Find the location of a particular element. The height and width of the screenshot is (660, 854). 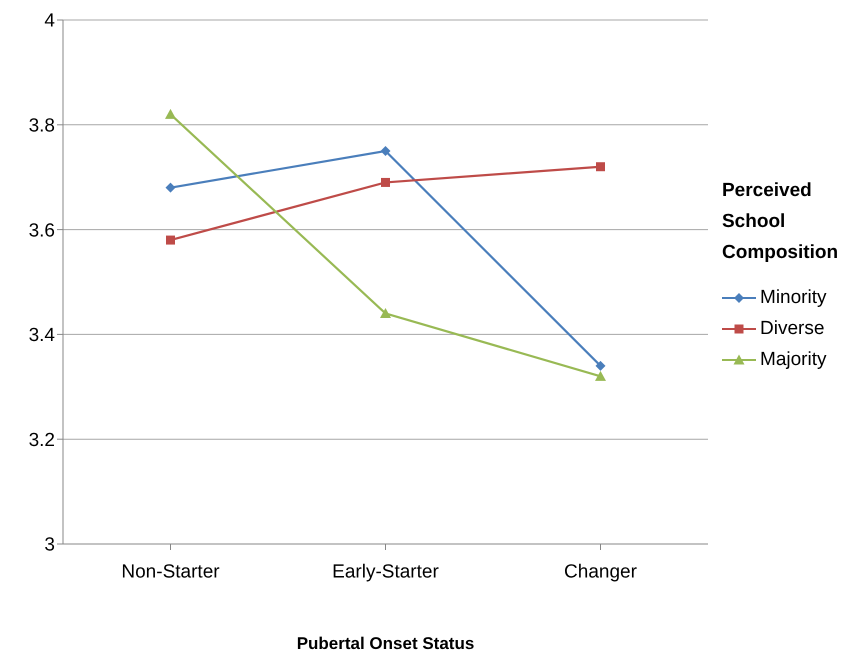

x-tick-label: Early-Starter is located at coordinates (386, 571).